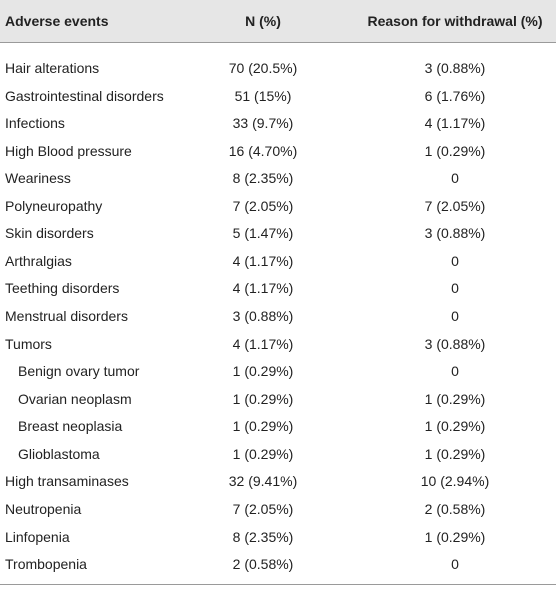 The height and width of the screenshot is (589, 556). Describe the element at coordinates (455, 21) in the screenshot. I see `header-cell: Reason for withdrawal (%)` at that location.